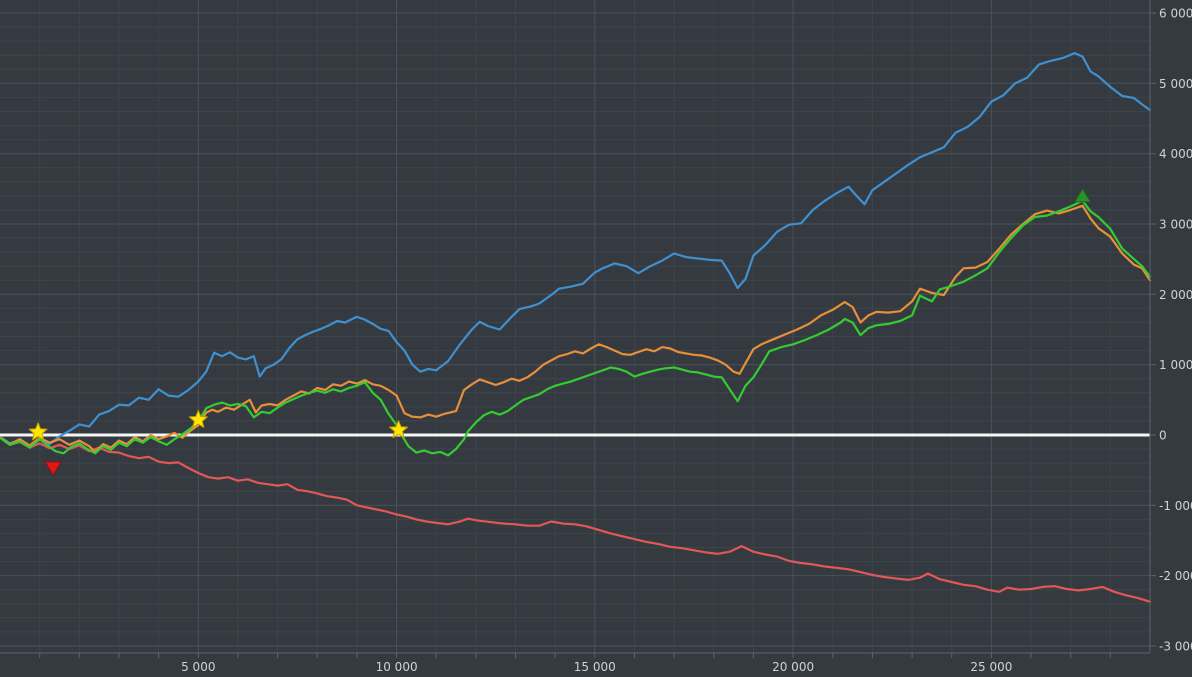 This screenshot has height=677, width=1192. Describe the element at coordinates (1175, 506) in the screenshot. I see `y-axis-tick-label: -1 000` at that location.